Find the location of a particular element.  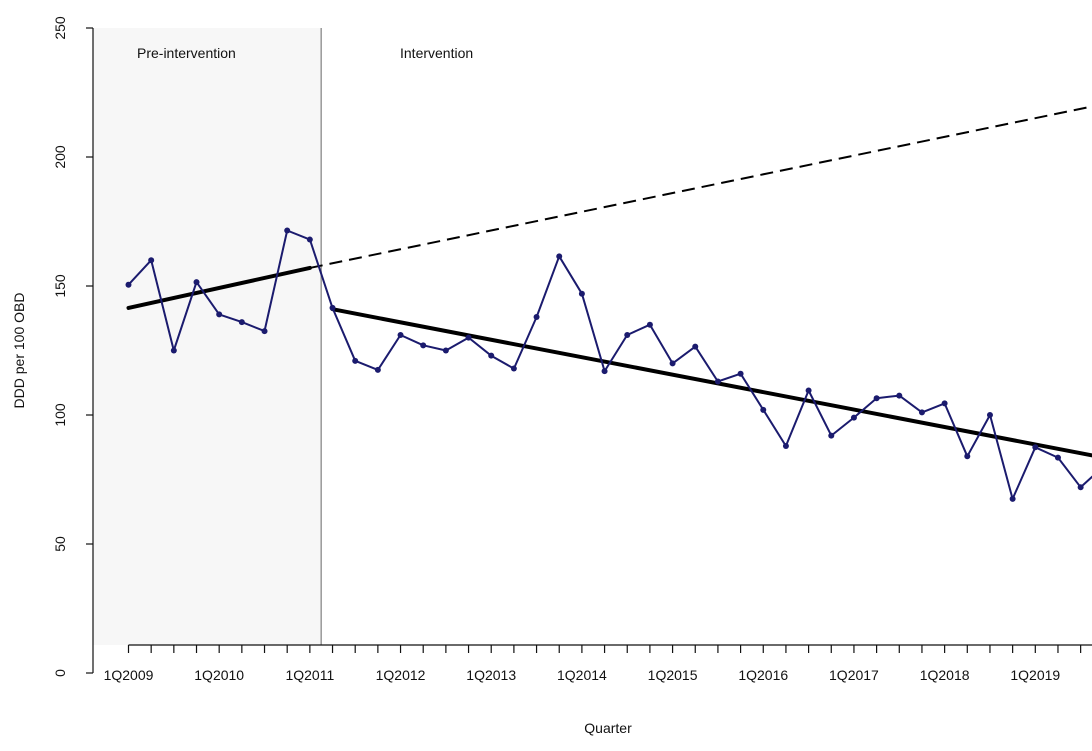

y-tick-label: 150 is located at coordinates (60, 286).